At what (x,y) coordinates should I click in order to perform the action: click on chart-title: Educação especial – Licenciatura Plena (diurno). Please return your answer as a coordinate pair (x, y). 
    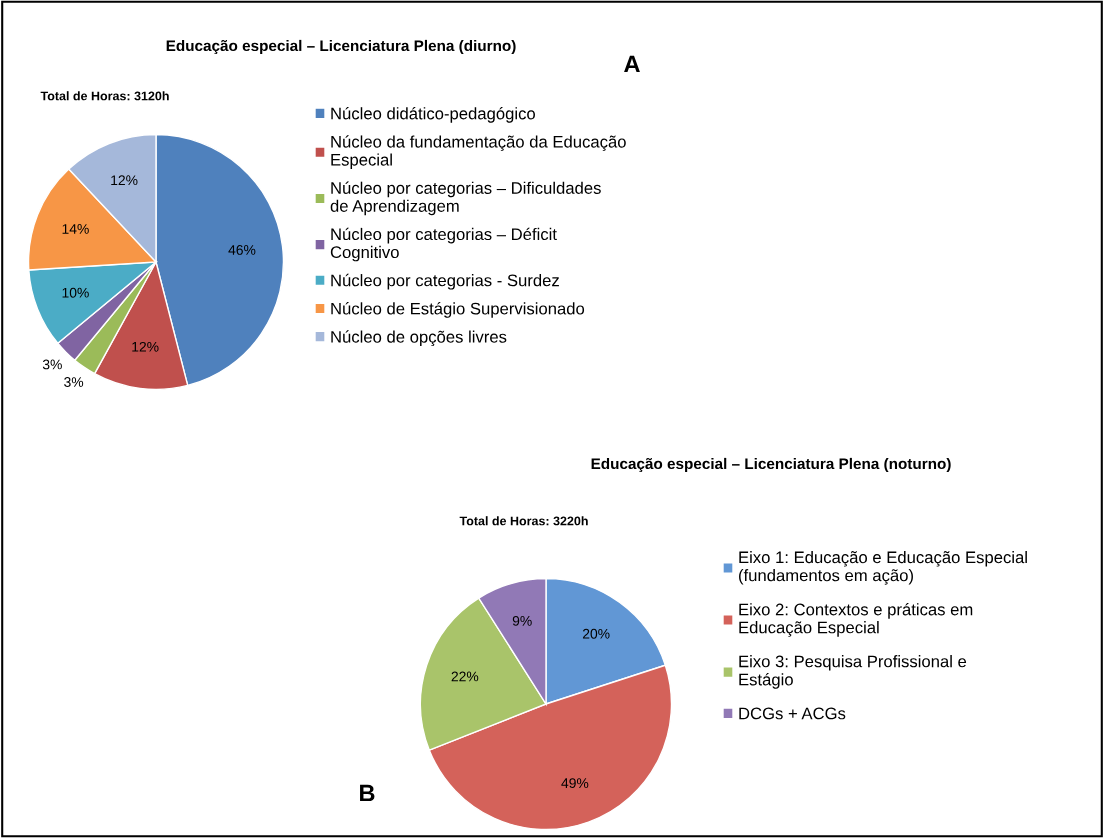
    Looking at the image, I should click on (341, 47).